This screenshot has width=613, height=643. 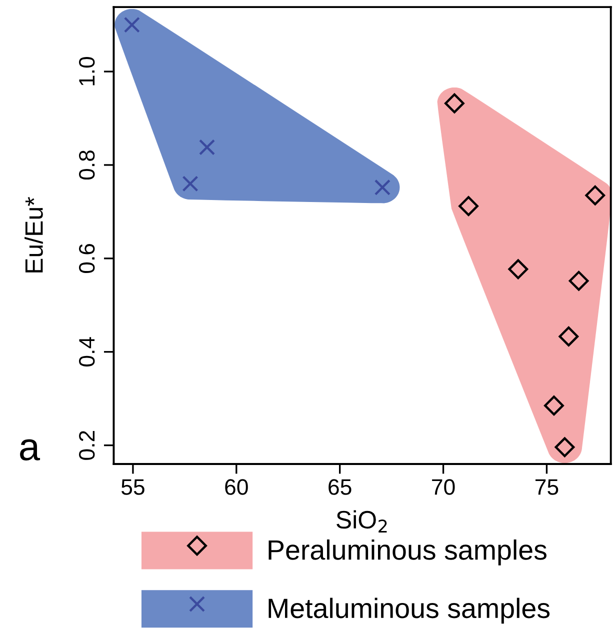 I want to click on y-tick-label: 0.8, so click(x=87, y=165).